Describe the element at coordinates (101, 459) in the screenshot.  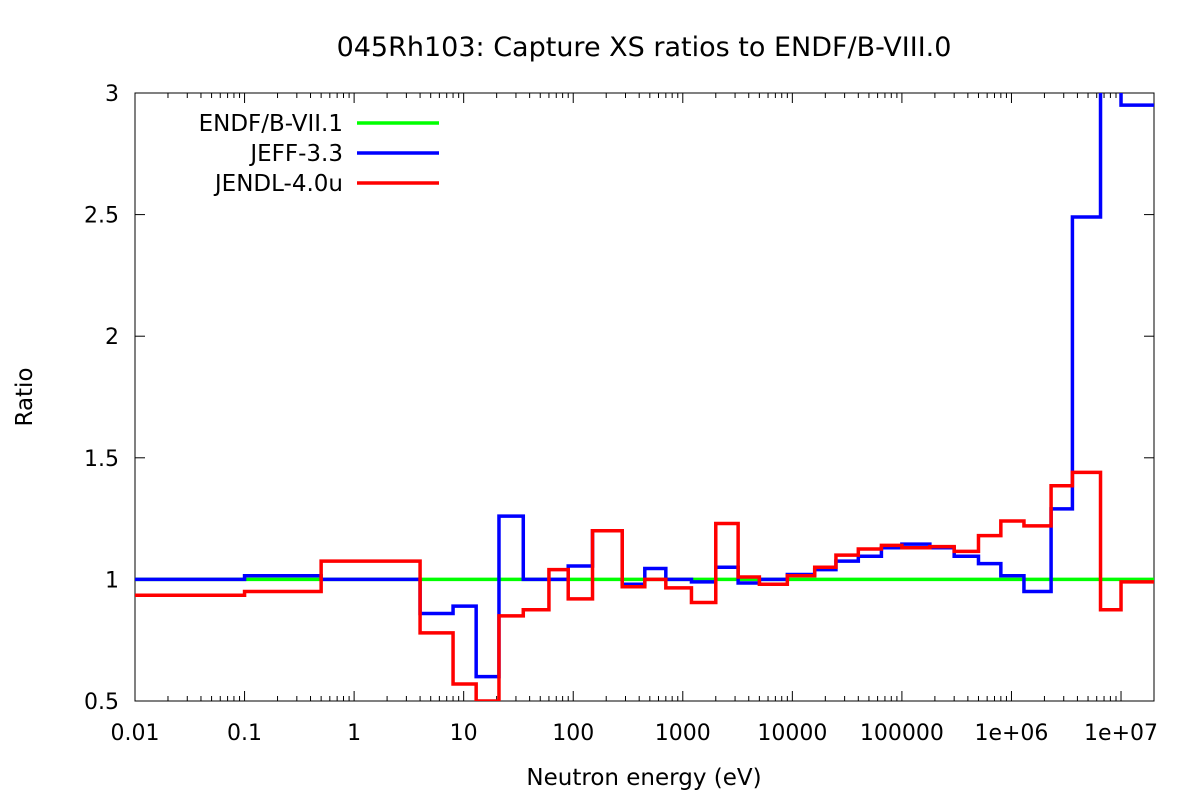
I see `y-tick-label: 1.5` at that location.